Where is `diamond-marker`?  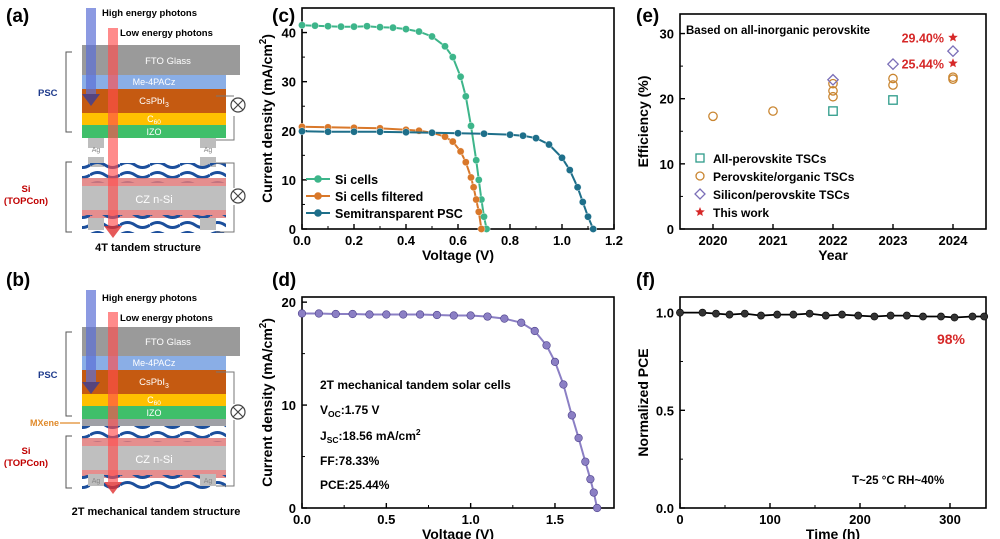 diamond-marker is located at coordinates (700, 194).